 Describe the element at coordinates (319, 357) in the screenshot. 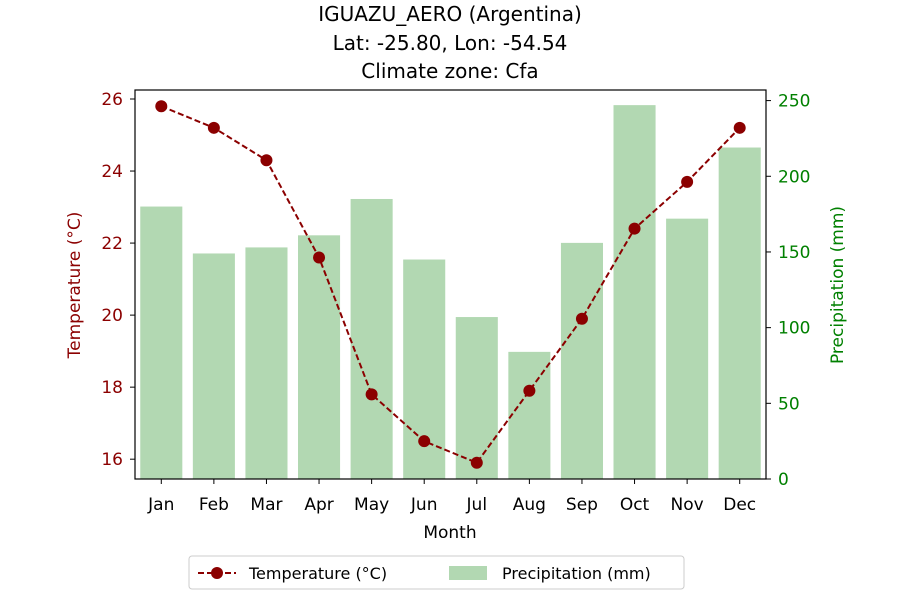

I see `precipitation-bar-apr` at that location.